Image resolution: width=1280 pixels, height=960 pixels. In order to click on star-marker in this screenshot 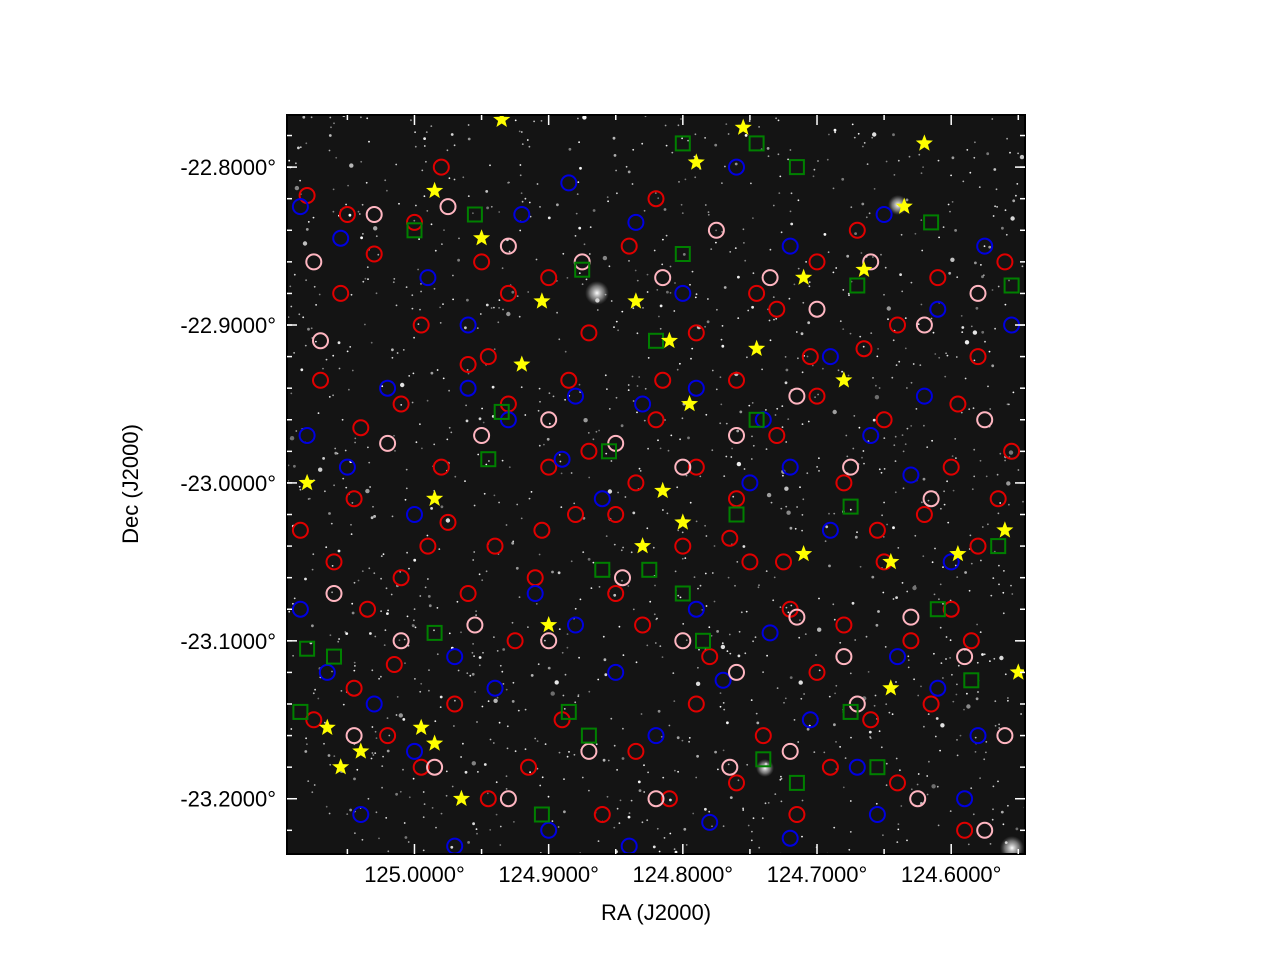, I will do `click(327, 726)`.